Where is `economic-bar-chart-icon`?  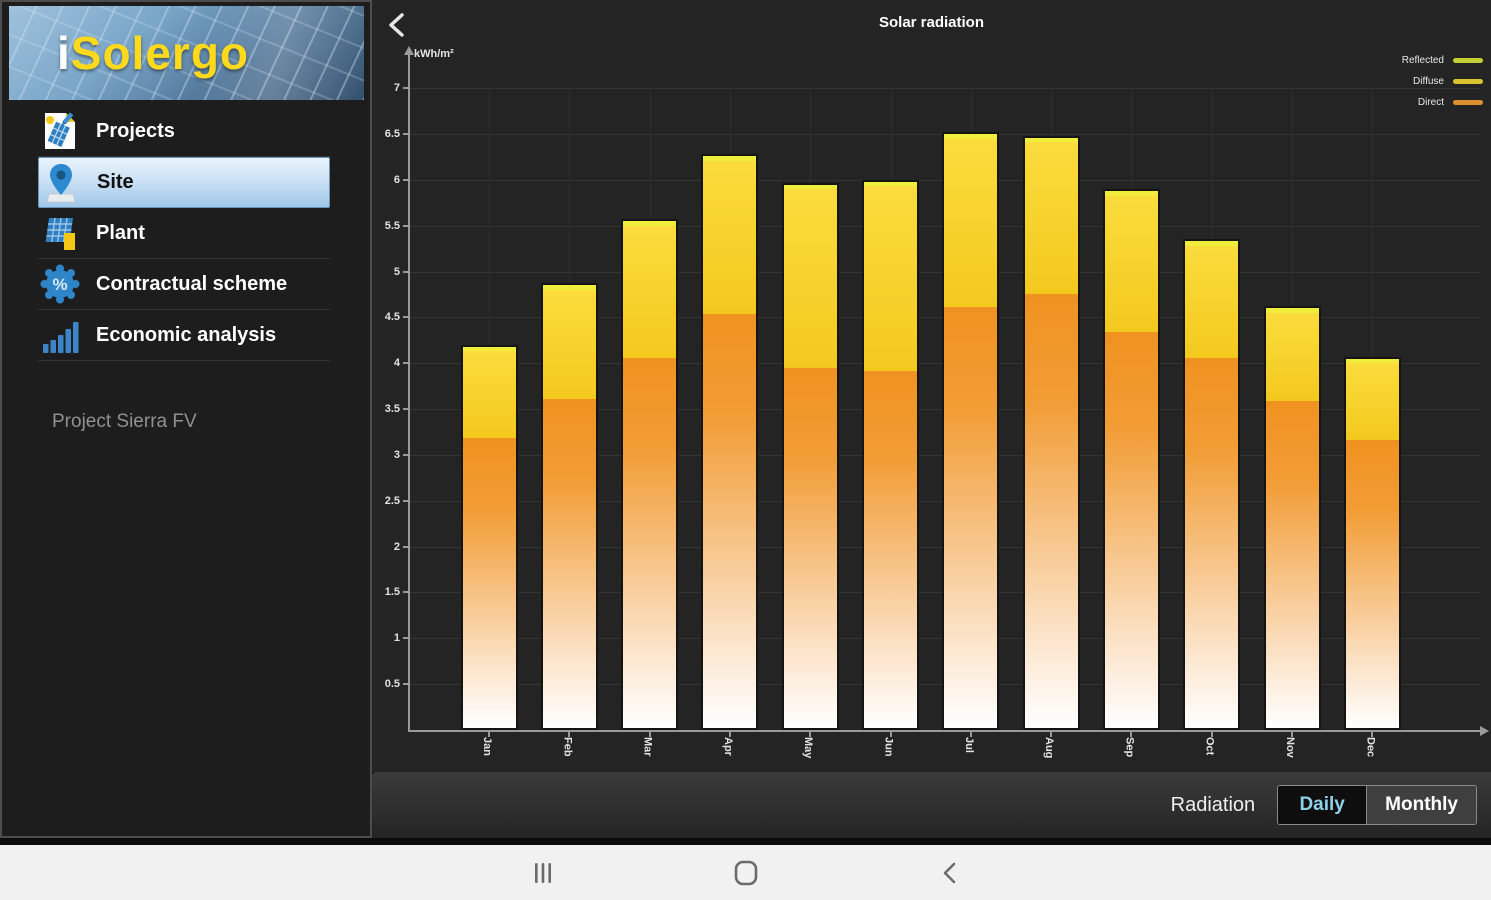 economic-bar-chart-icon is located at coordinates (60, 335).